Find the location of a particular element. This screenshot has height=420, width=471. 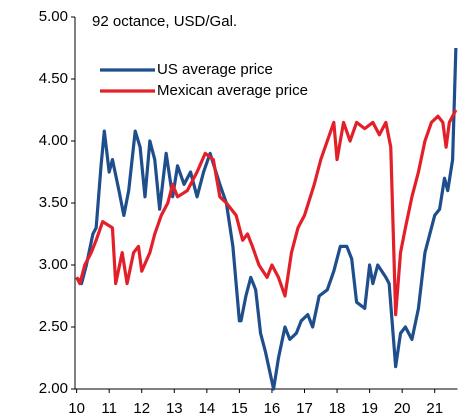

x-tick-label: 14 is located at coordinates (206, 408).